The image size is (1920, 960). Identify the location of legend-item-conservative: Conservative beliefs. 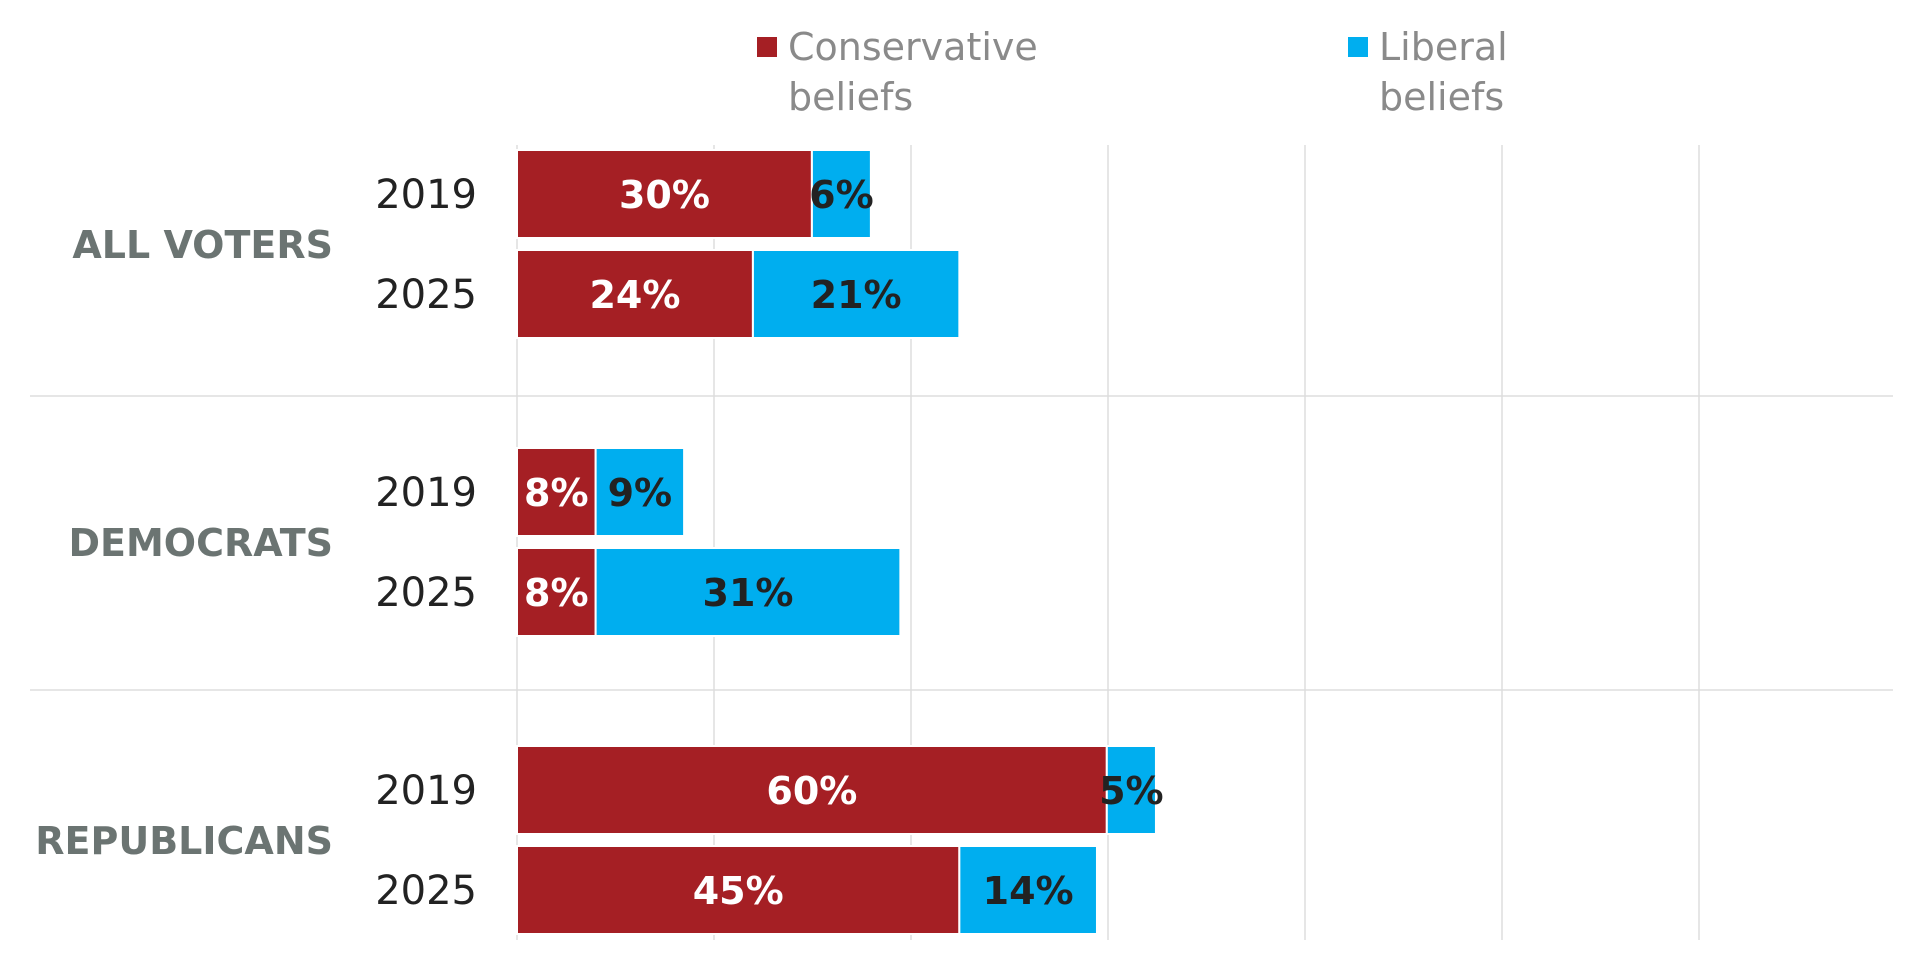
(897, 72).